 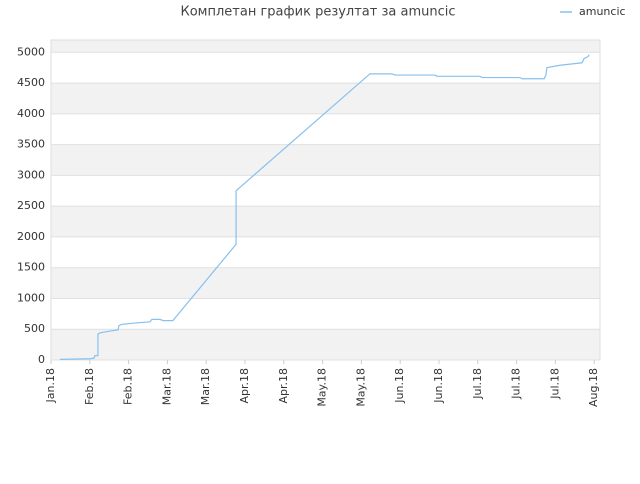 I want to click on legend-label: amuncic, so click(x=602, y=11).